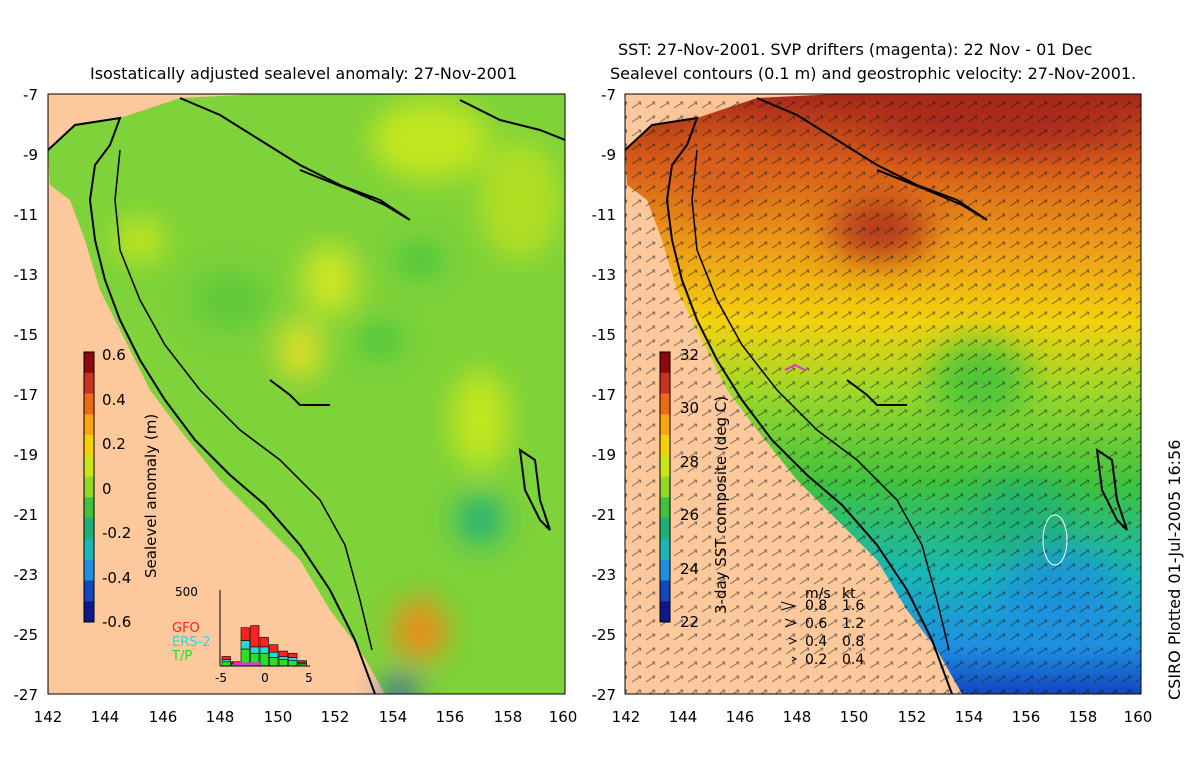 Image resolution: width=1200 pixels, height=780 pixels. I want to click on lon-label: 148, so click(797, 717).